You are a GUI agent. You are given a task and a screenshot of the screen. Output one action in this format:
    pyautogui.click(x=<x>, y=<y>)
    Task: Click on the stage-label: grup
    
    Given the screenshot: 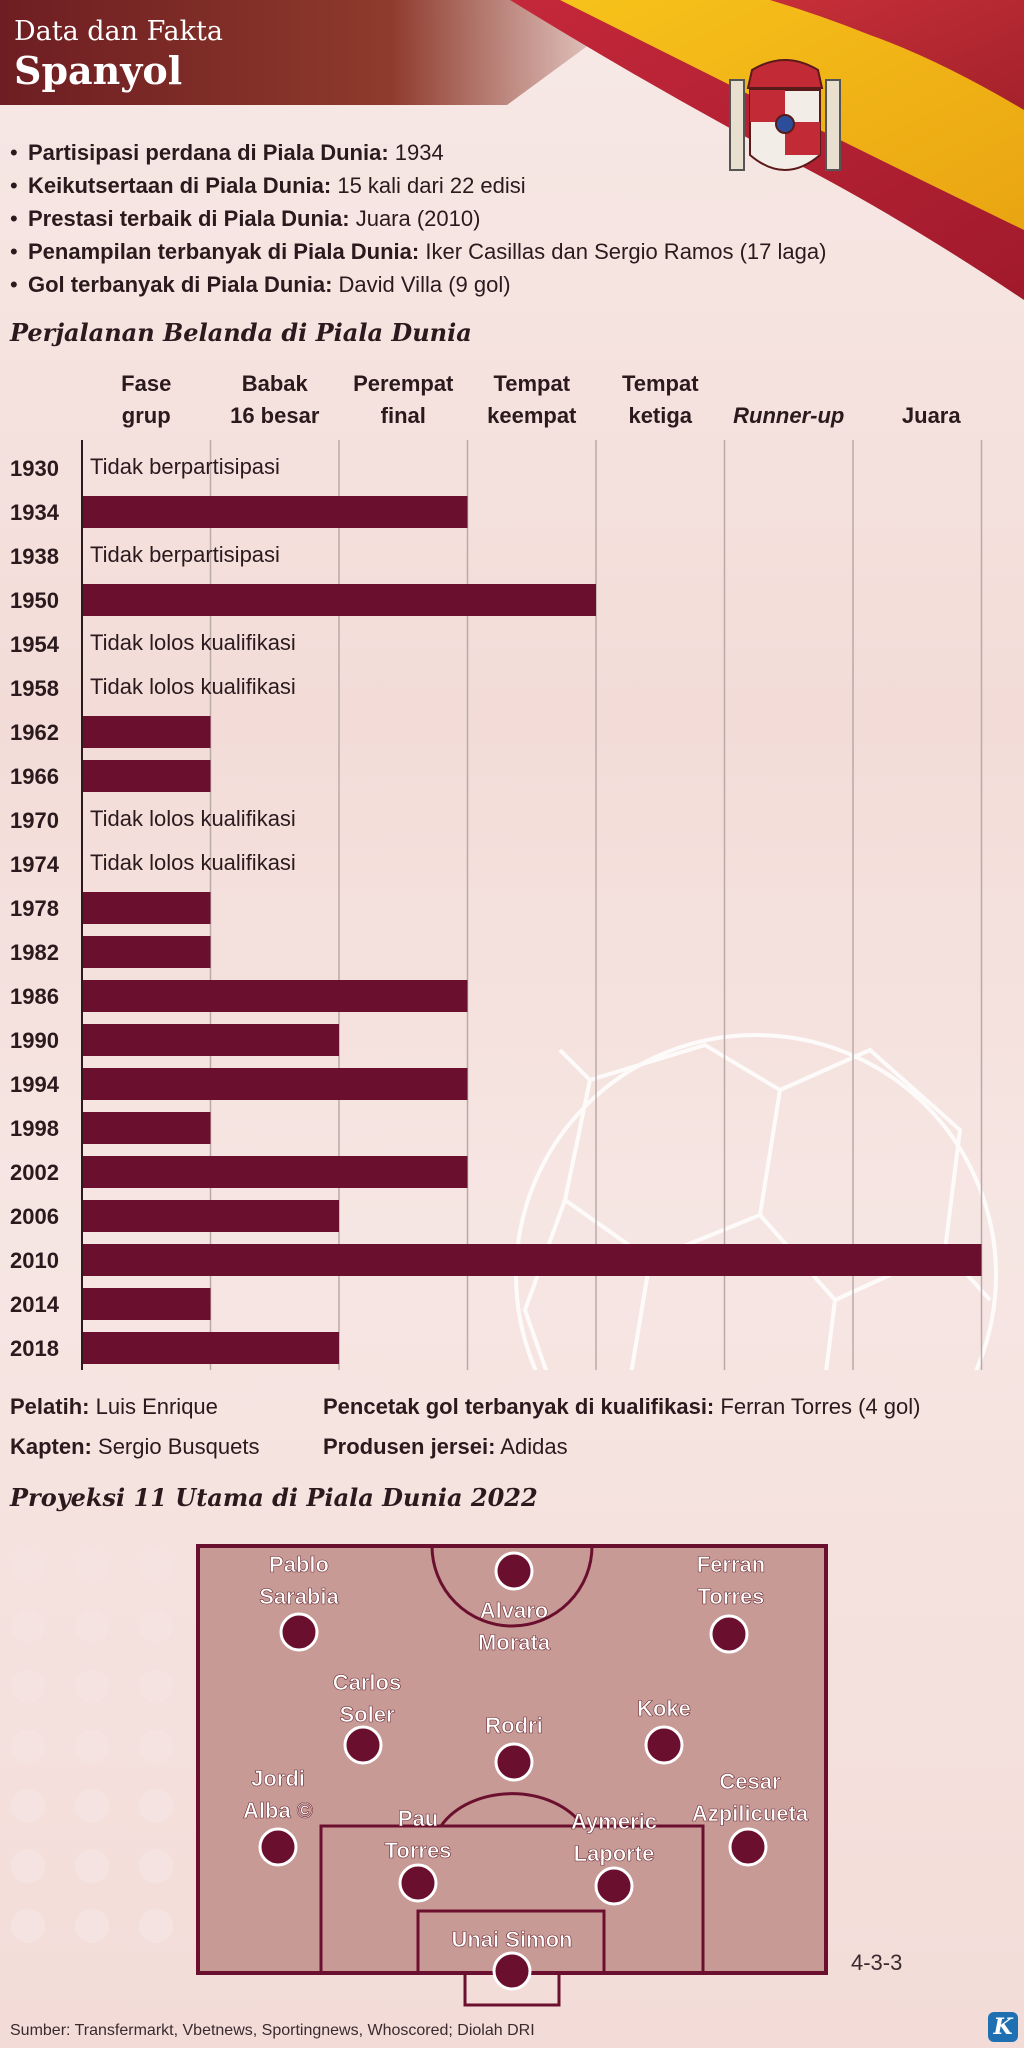 What is the action you would take?
    pyautogui.click(x=146, y=415)
    